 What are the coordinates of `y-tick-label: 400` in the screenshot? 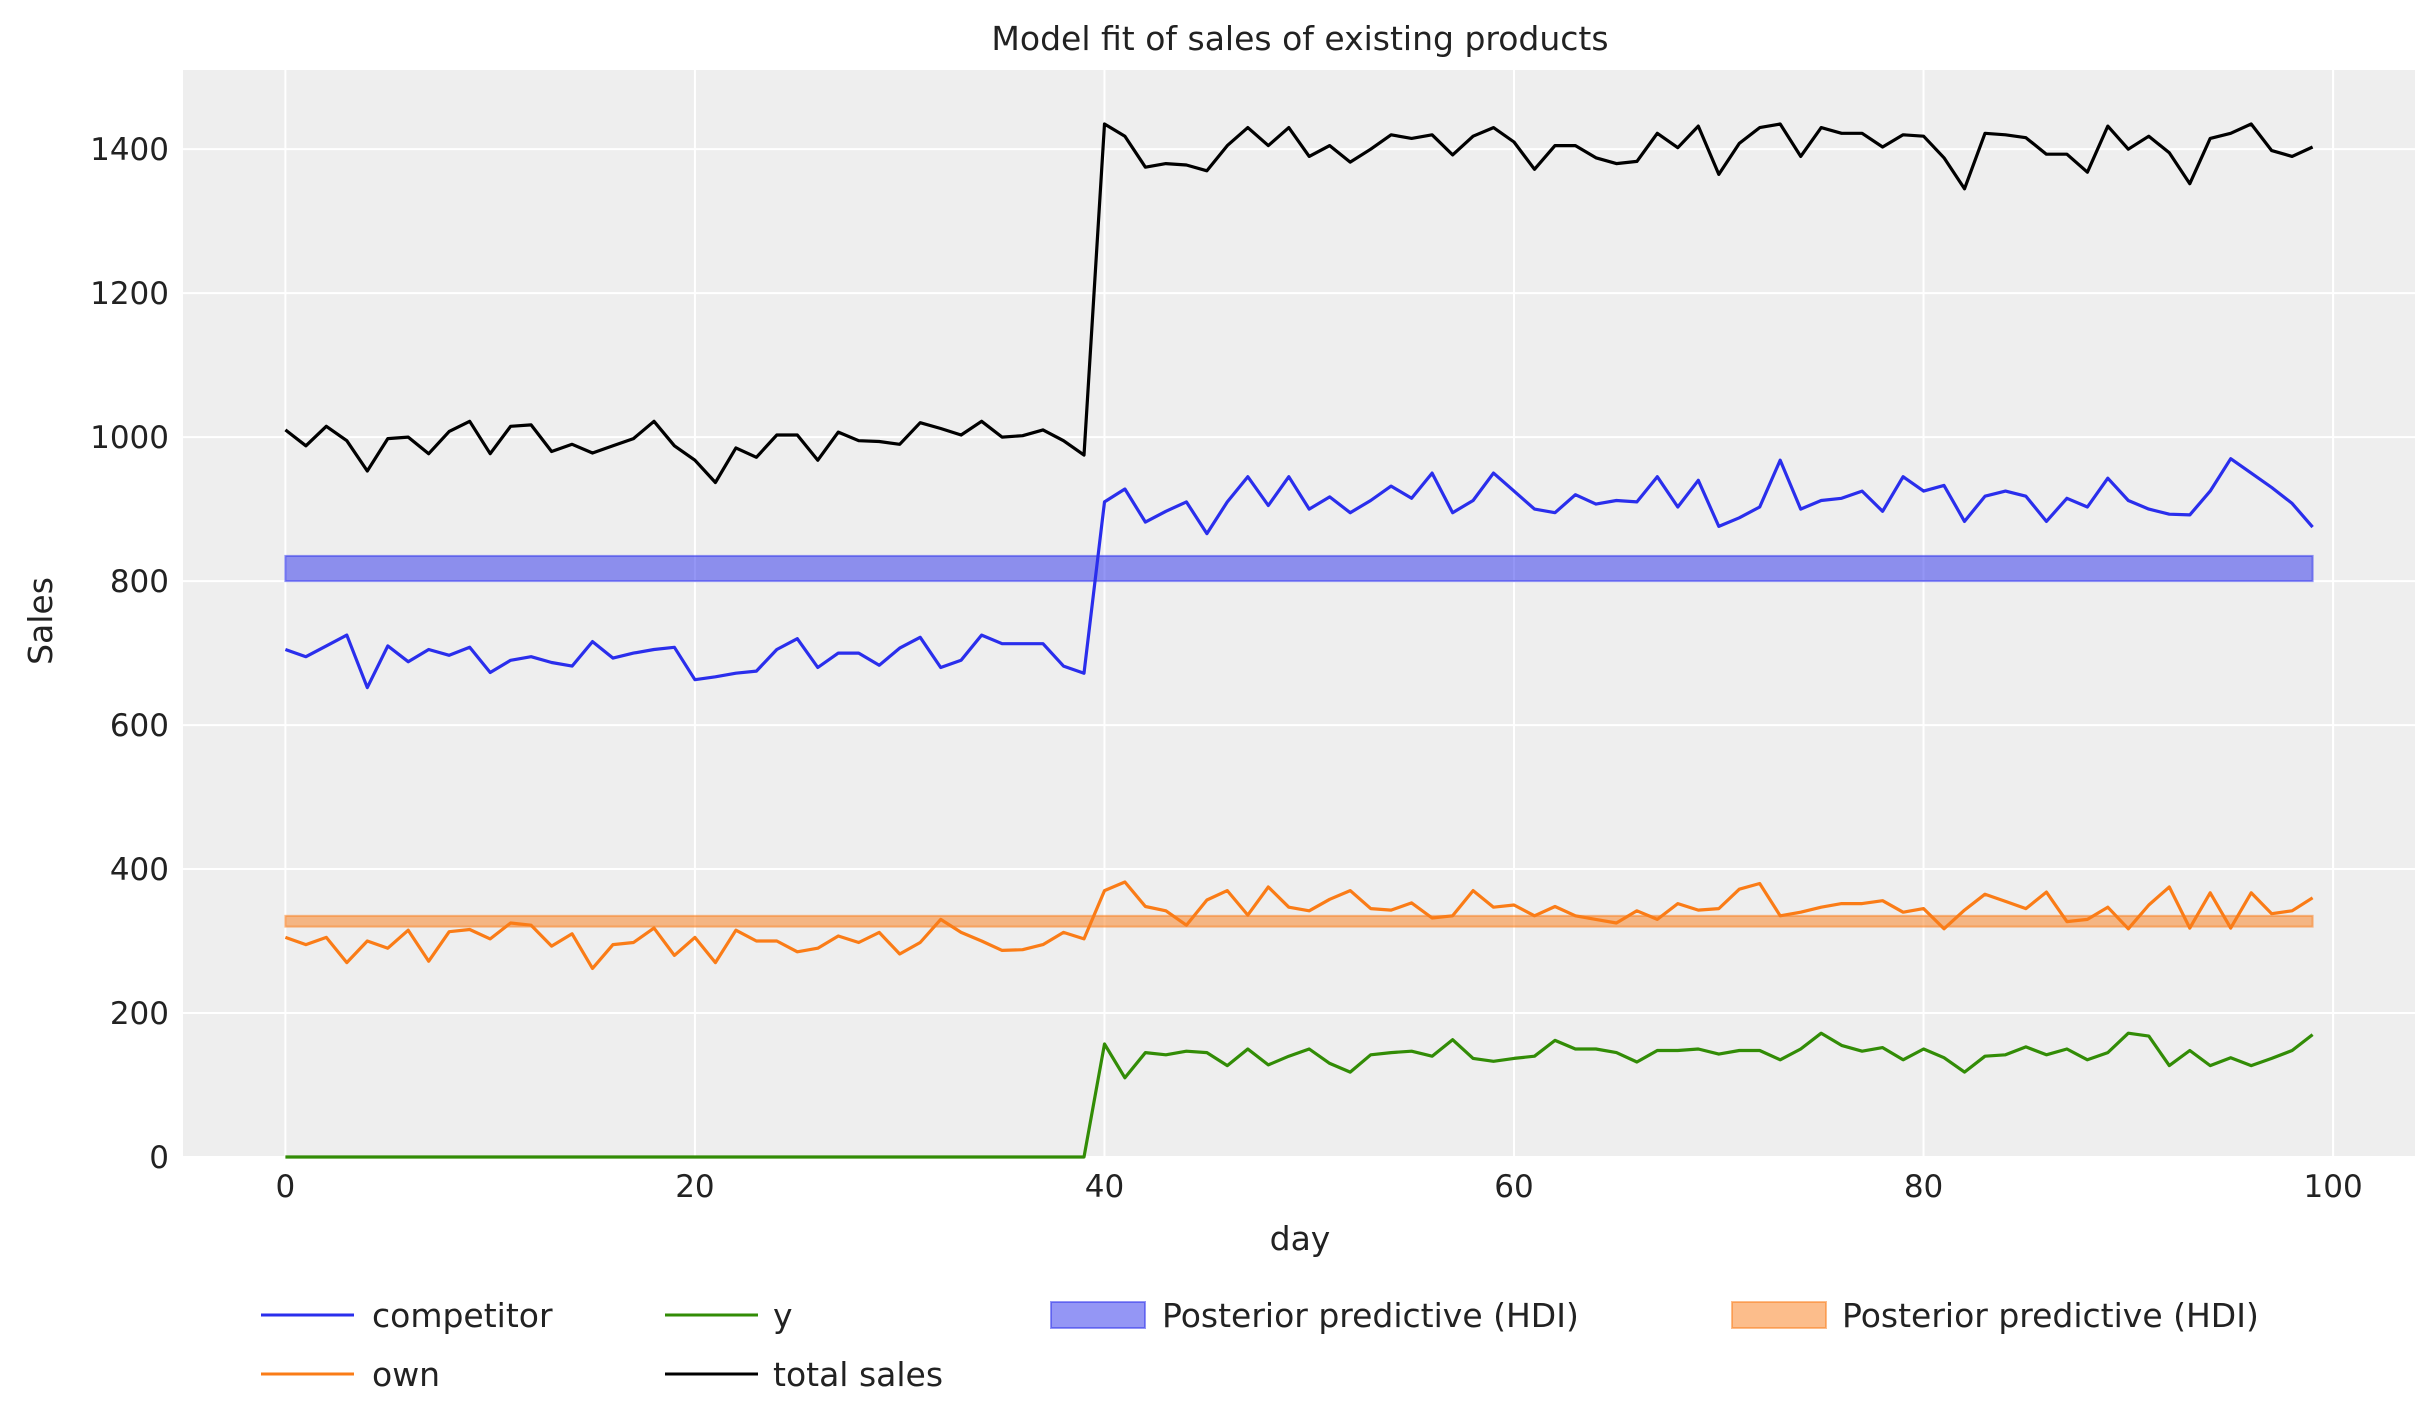 It's located at (139, 870).